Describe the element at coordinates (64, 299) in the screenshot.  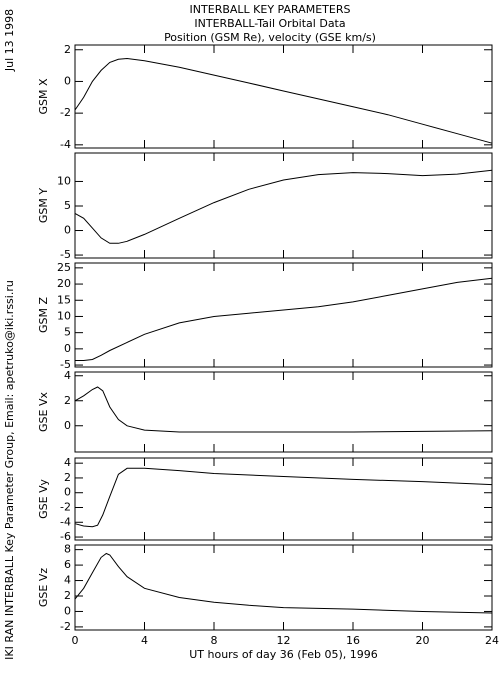
I see `y-tick-label: 15` at that location.